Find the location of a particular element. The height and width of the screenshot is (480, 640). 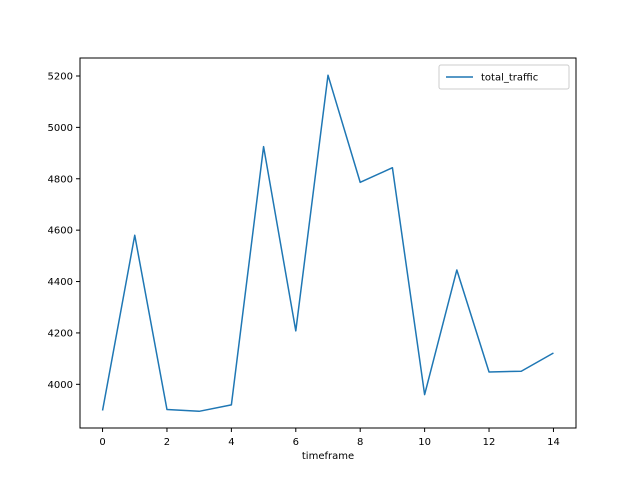

x-tick-label: 8 is located at coordinates (360, 442).